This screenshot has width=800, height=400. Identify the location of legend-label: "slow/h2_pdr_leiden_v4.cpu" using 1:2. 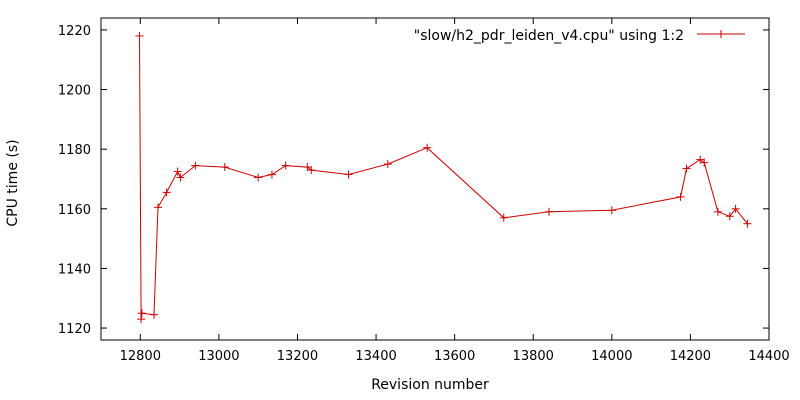
(549, 36).